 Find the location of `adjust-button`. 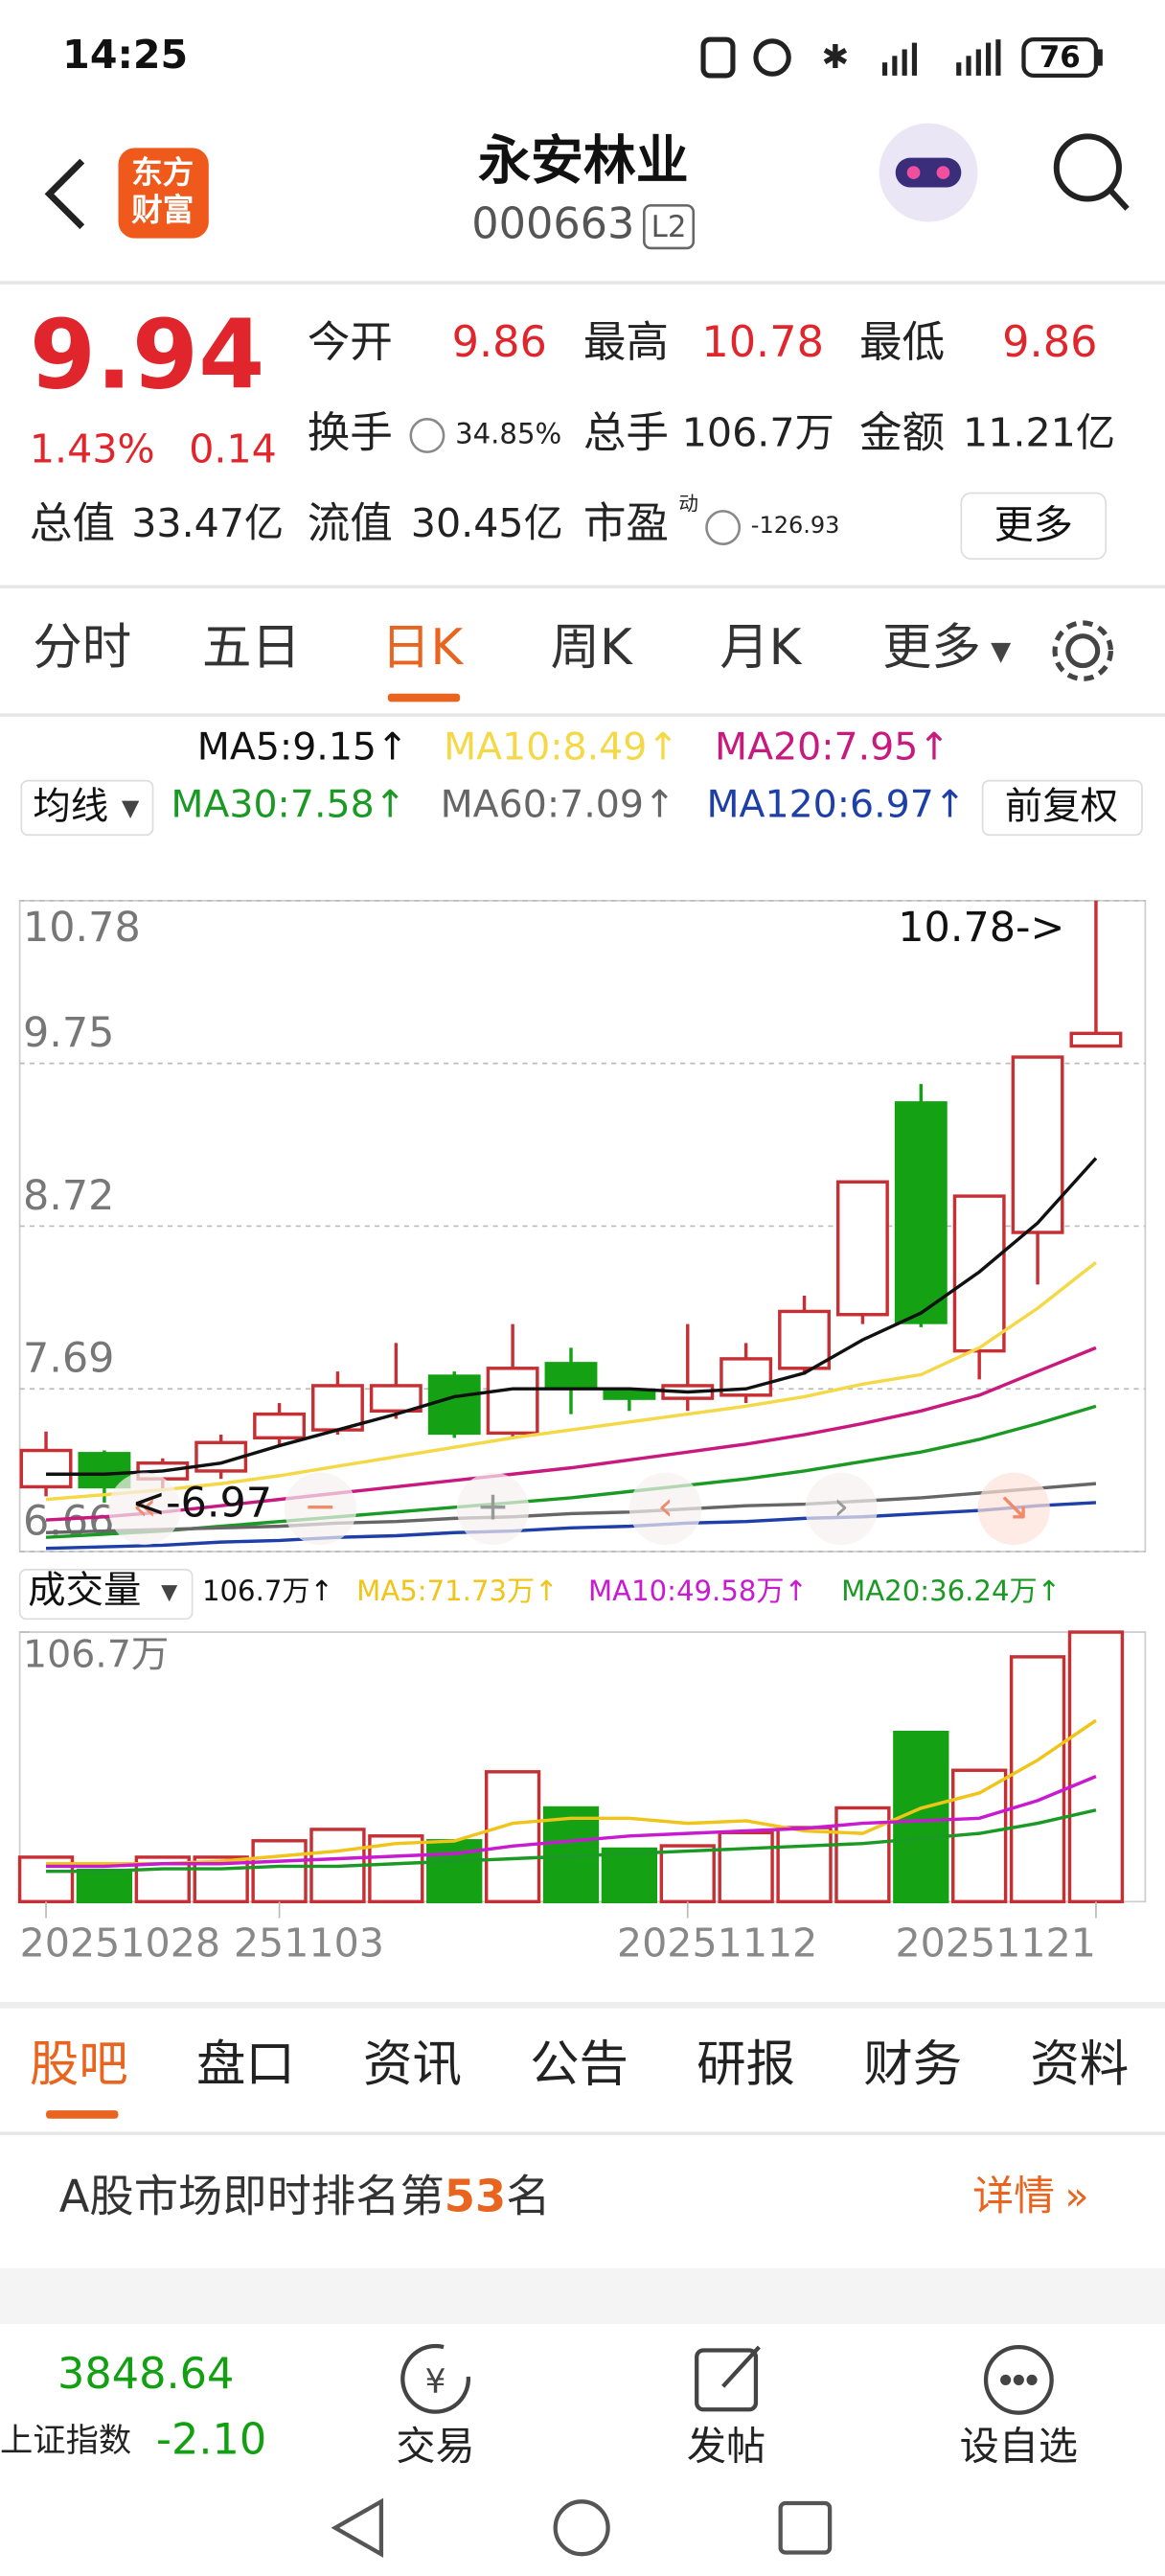

adjust-button is located at coordinates (1062, 808).